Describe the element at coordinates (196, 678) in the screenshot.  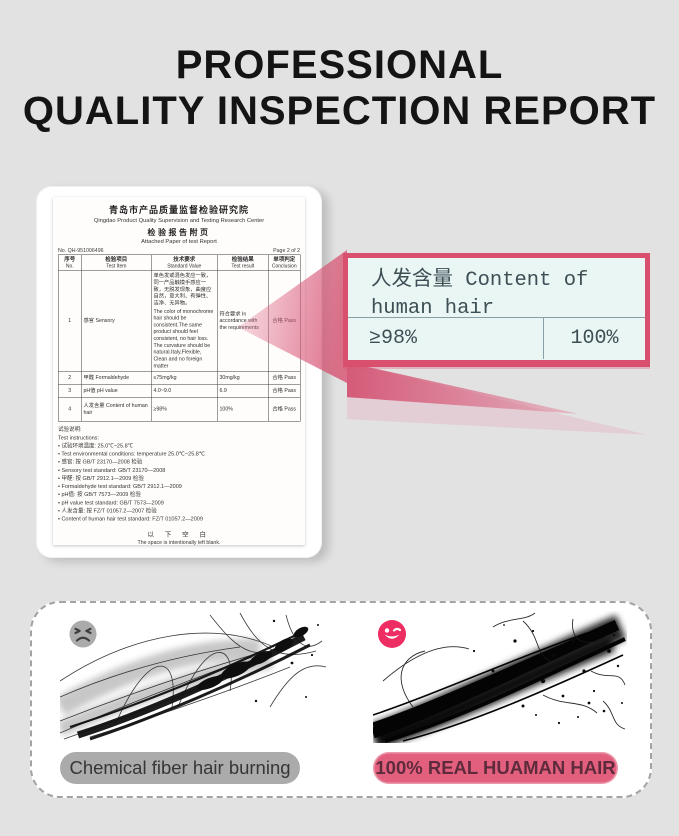
I see `chemical-fiber-hair-image` at that location.